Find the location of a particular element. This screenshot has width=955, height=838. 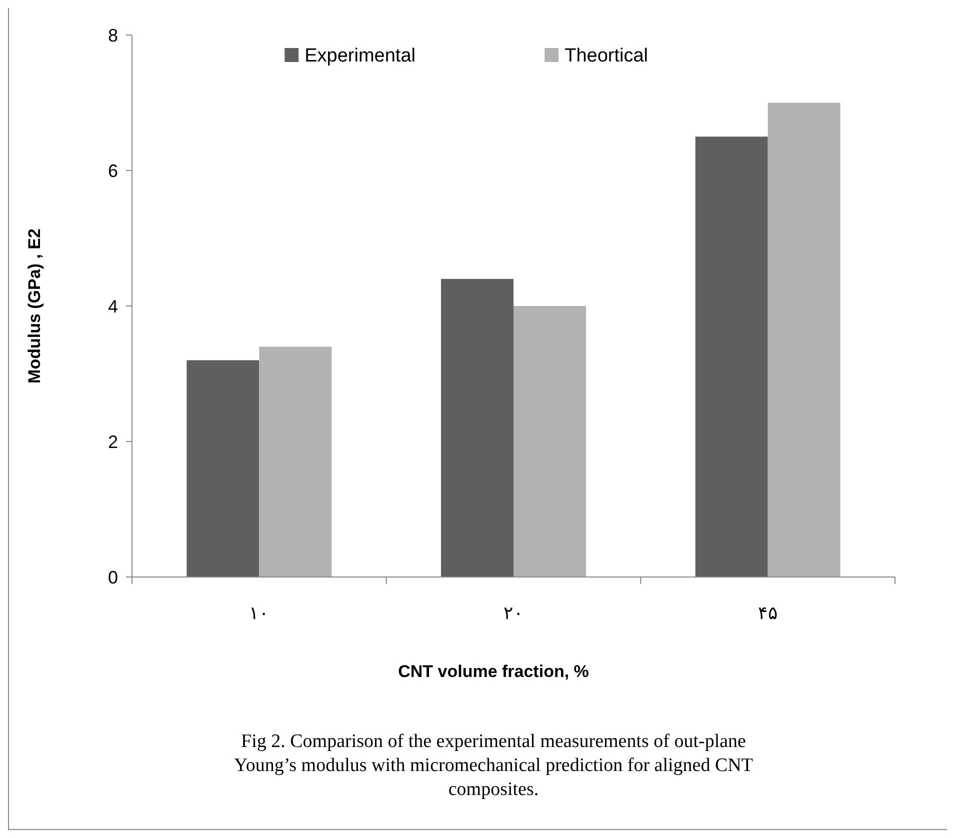

legend-label: Experimental is located at coordinates (360, 56).